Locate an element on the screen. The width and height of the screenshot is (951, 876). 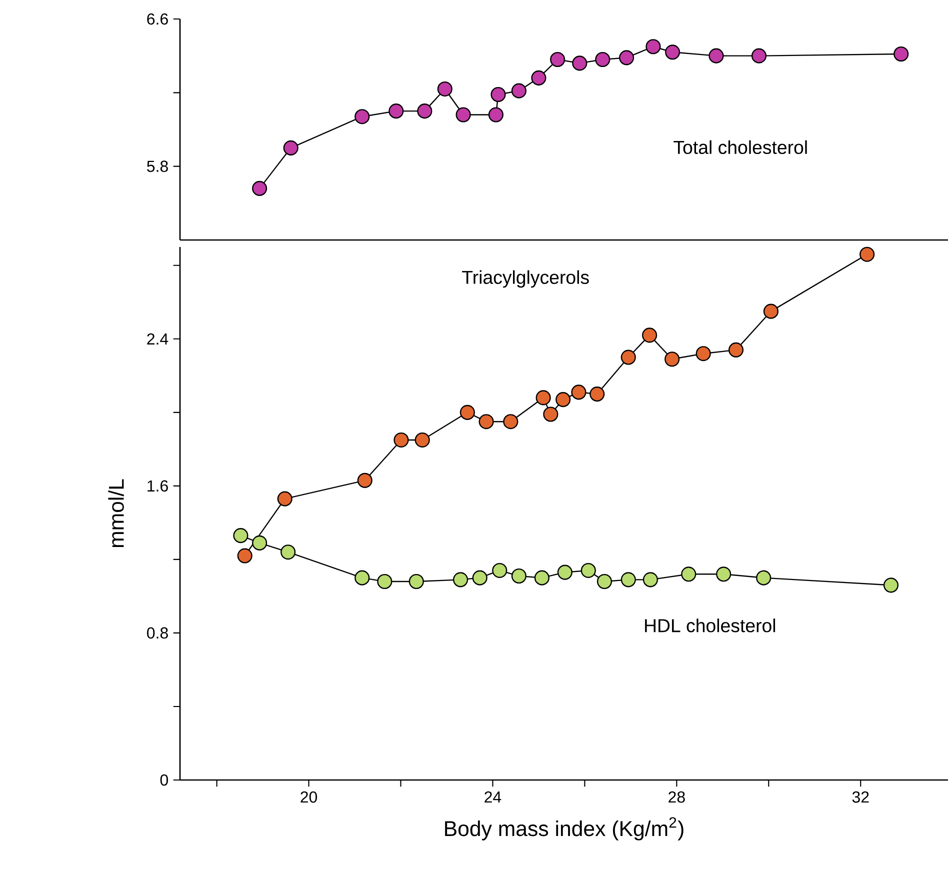
x-tick-label: 20 is located at coordinates (309, 797).